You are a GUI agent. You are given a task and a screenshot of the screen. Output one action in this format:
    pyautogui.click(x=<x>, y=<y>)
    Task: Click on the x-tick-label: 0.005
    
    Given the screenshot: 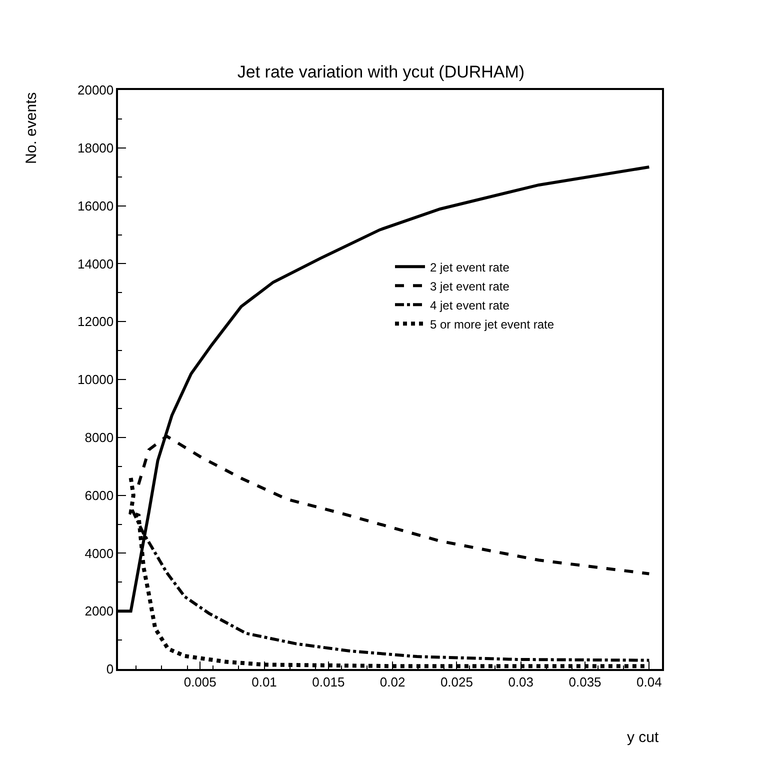 What is the action you would take?
    pyautogui.click(x=200, y=682)
    